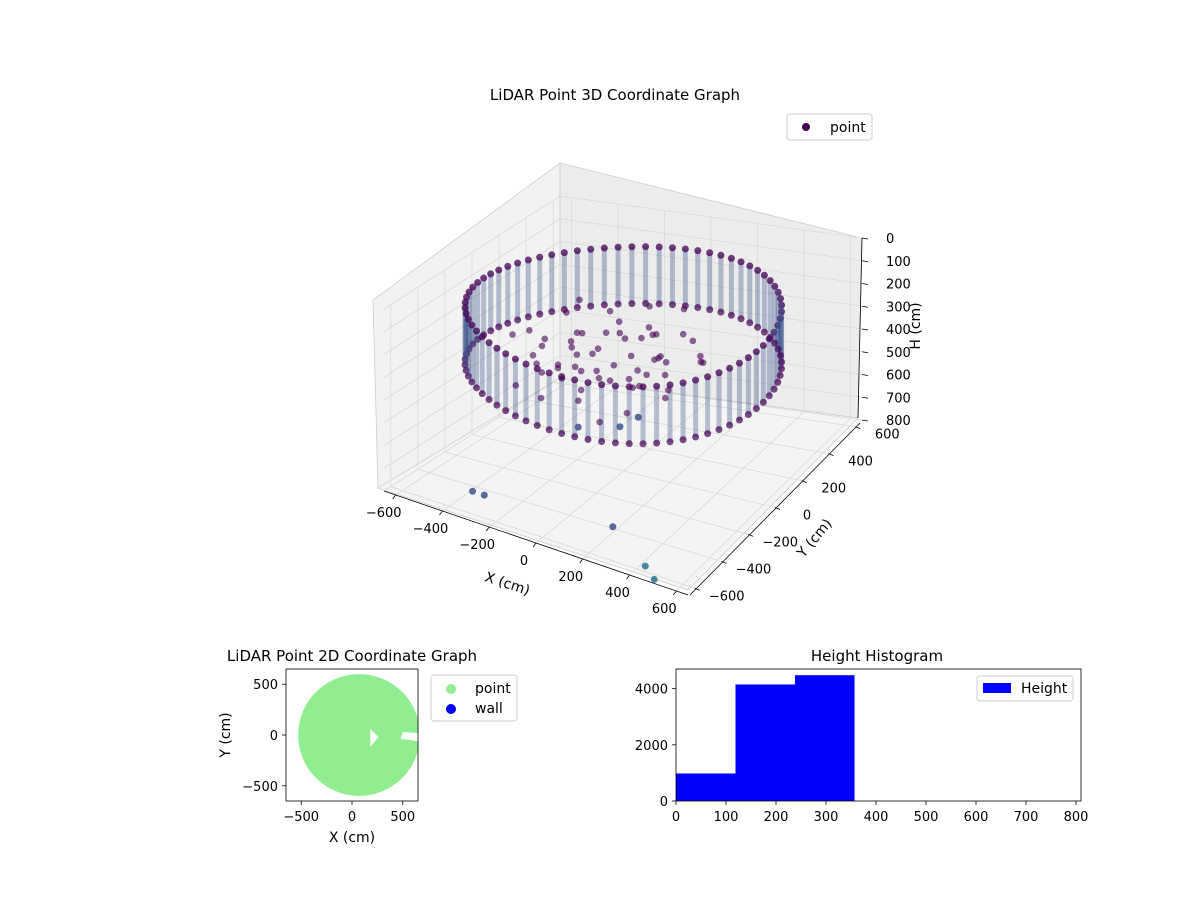 Image resolution: width=1200 pixels, height=900 pixels. I want to click on histogram-title: Height Histogram, so click(877, 656).